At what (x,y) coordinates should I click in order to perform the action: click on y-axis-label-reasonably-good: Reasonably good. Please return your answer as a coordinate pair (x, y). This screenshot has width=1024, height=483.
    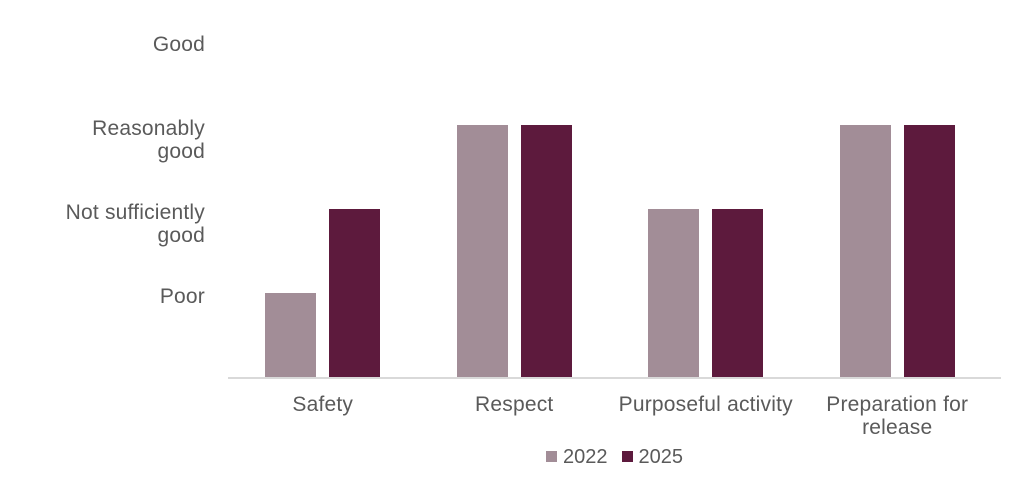
    Looking at the image, I should click on (148, 139).